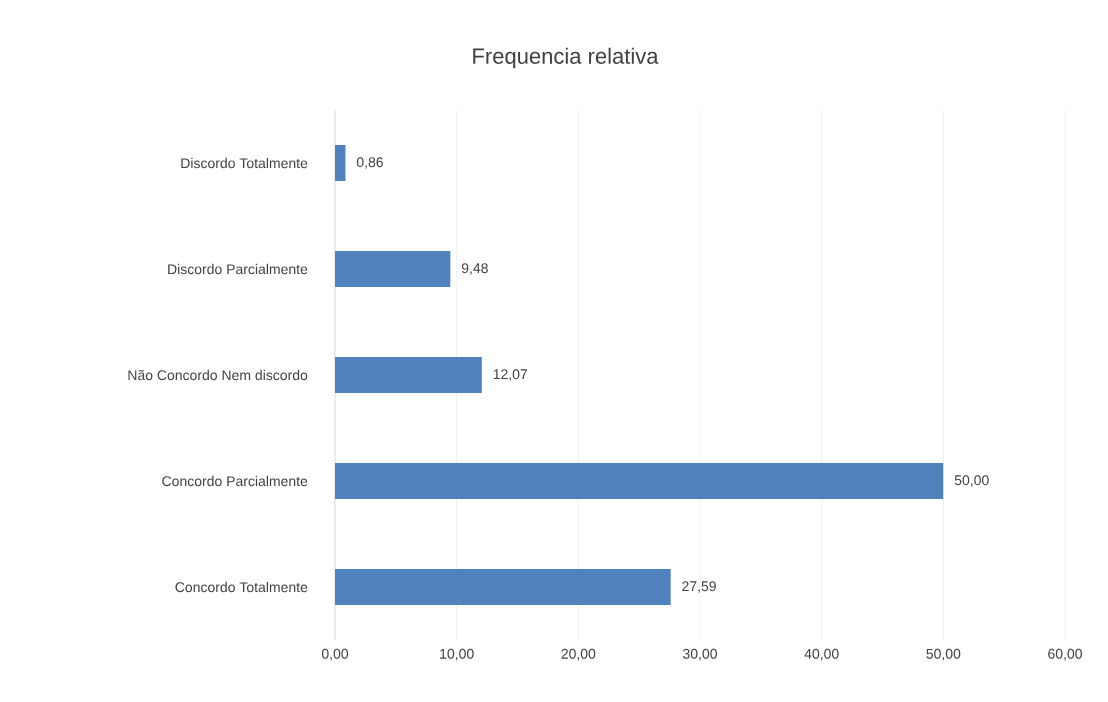  I want to click on y-tick-label: Concordo Parcialmente, so click(235, 481).